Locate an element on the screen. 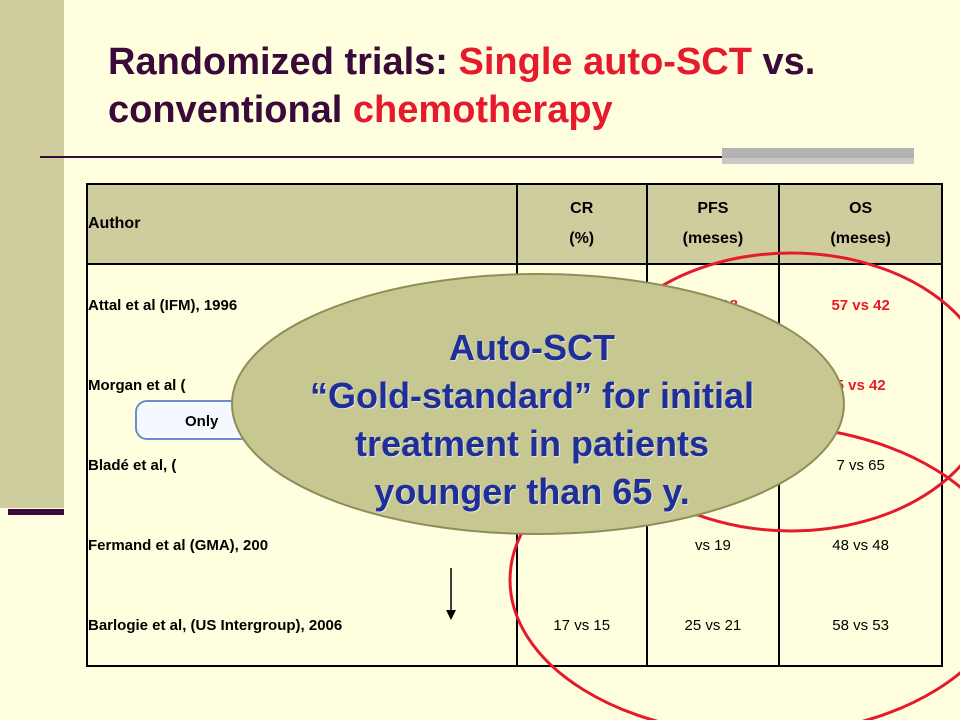 The width and height of the screenshot is (960, 720). callout-line-3: treatment in patients is located at coordinates (532, 444).